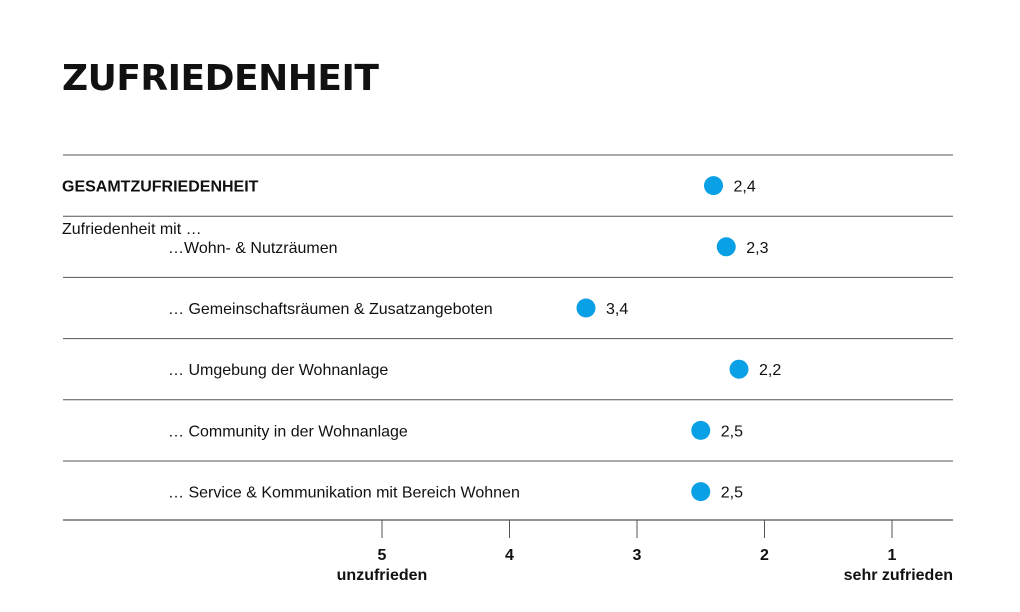 The width and height of the screenshot is (1020, 612). I want to click on x-axis-low-label: unzufrieden, so click(382, 575).